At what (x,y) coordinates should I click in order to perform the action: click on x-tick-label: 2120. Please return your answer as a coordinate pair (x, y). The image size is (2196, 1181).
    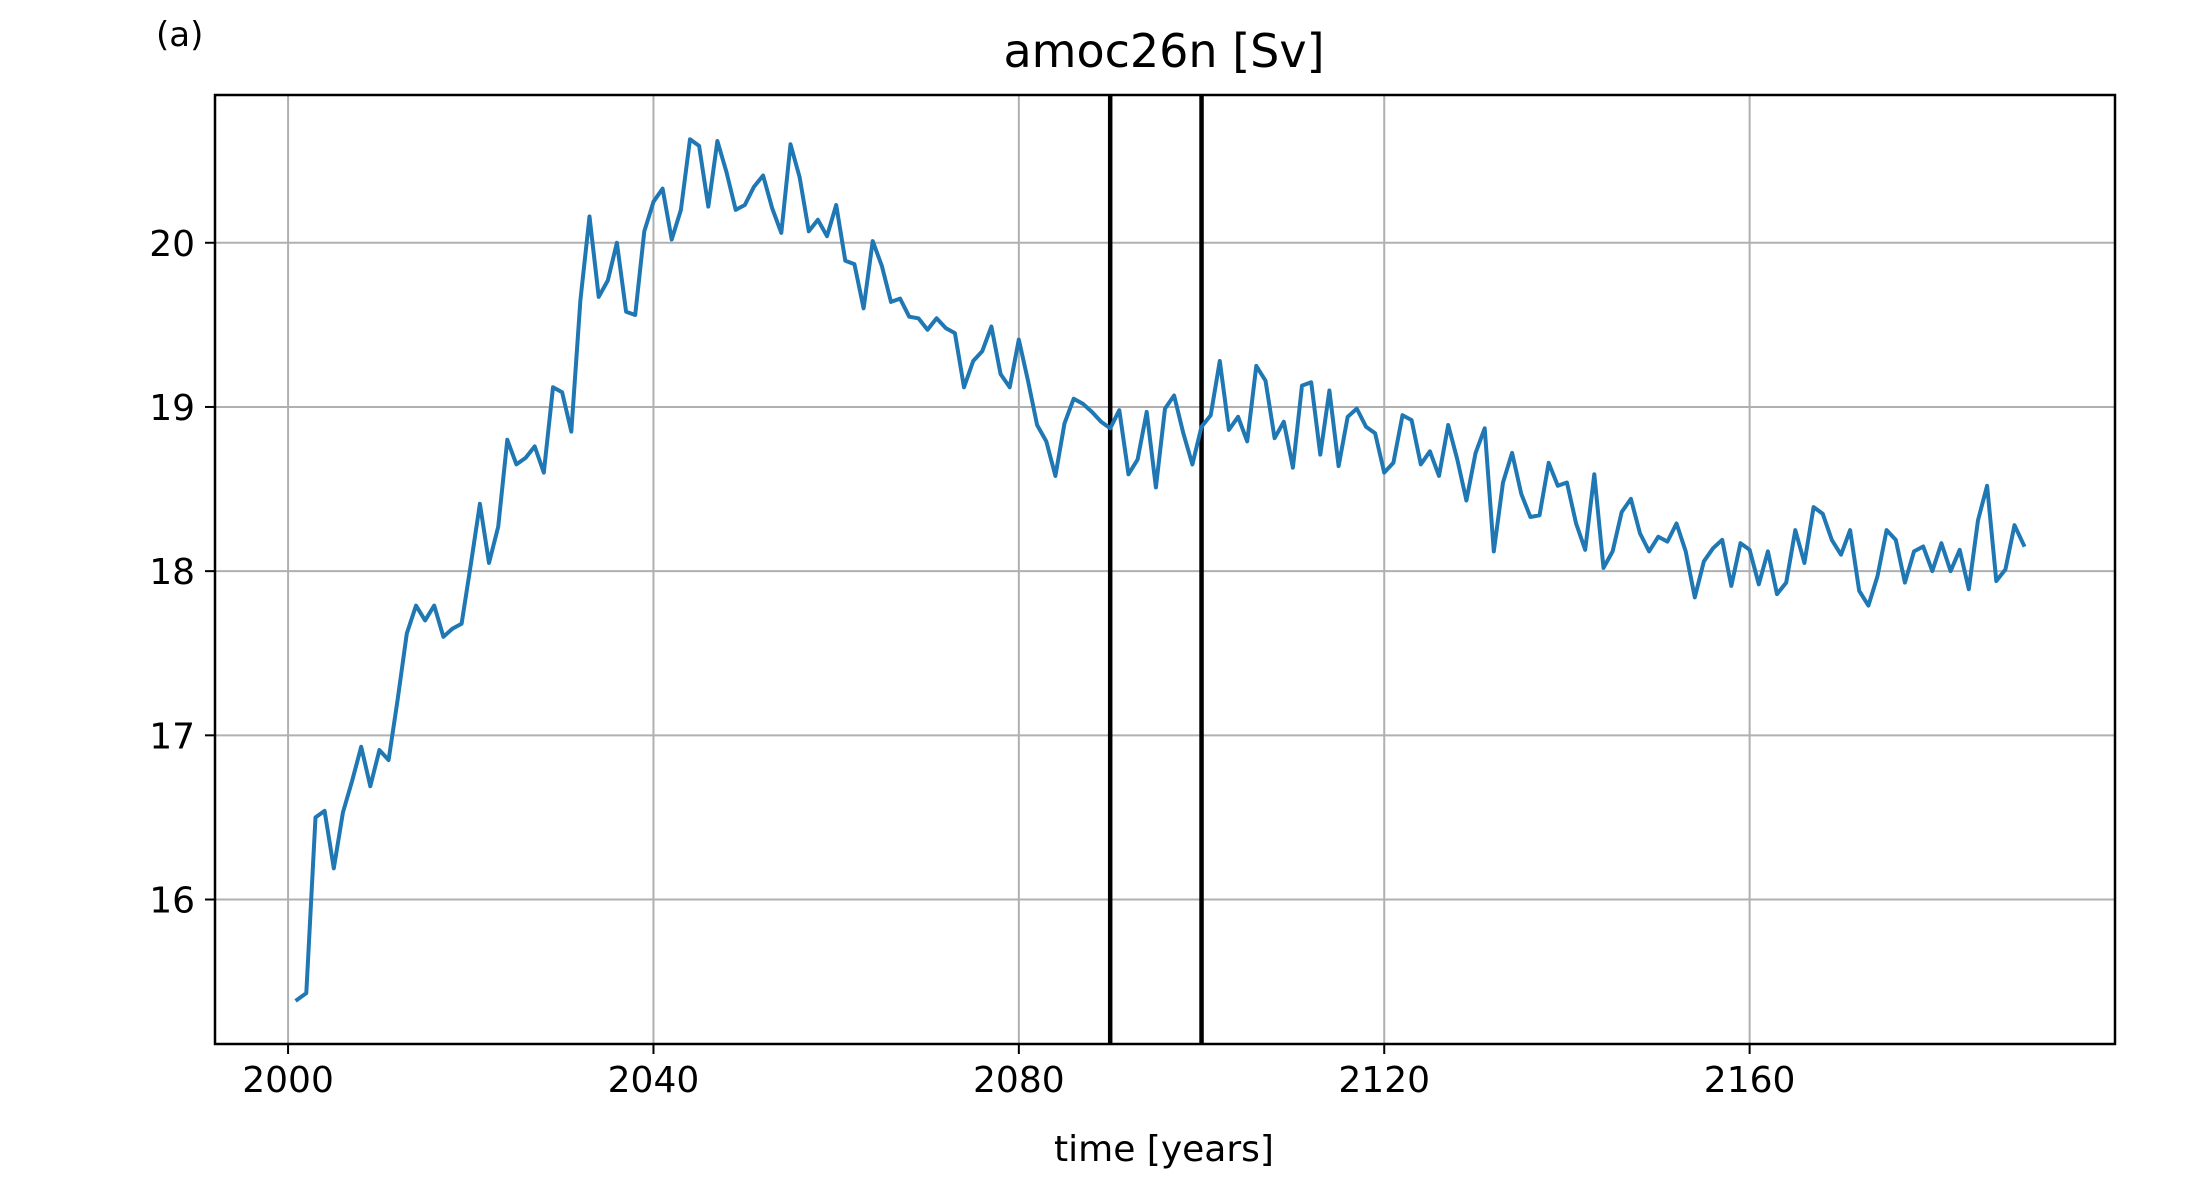
    Looking at the image, I should click on (1384, 1080).